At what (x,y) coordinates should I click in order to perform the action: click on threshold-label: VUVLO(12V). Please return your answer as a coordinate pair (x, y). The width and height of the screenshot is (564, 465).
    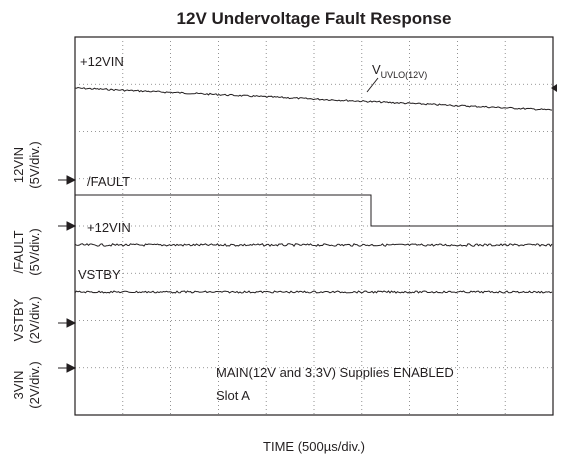
    Looking at the image, I should click on (399, 71).